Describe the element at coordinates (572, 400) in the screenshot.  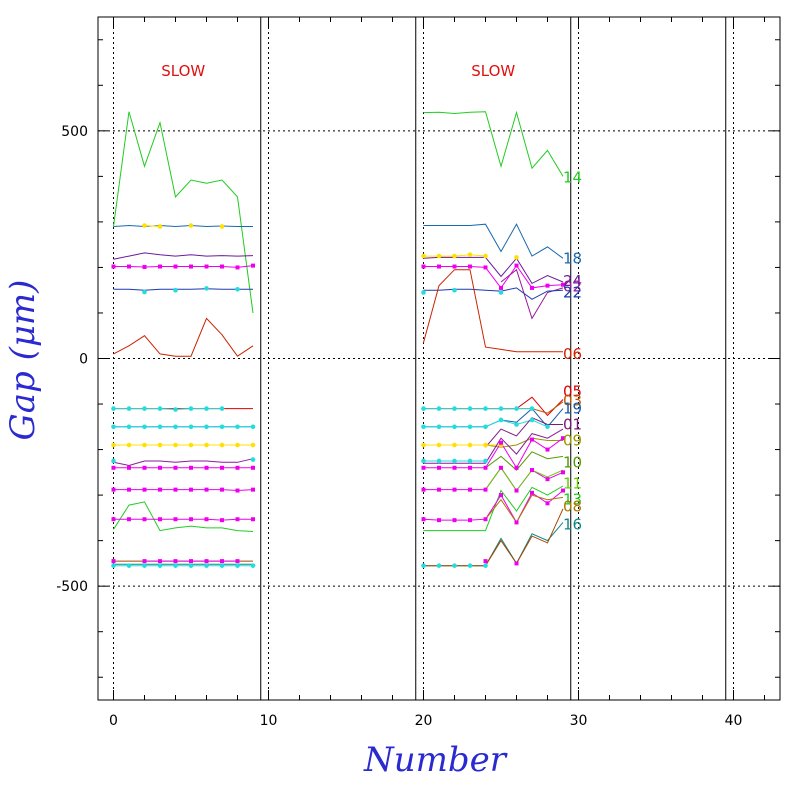
I see `series-label: 03` at that location.